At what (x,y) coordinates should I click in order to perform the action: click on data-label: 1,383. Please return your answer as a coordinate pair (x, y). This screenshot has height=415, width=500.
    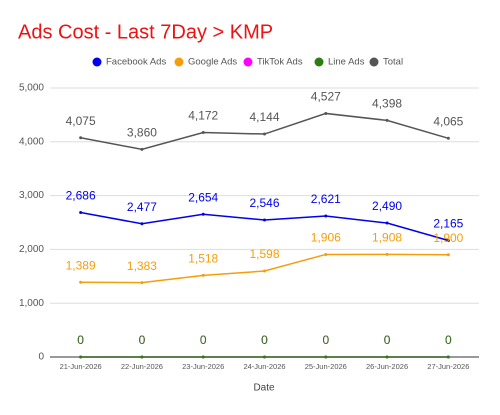
    Looking at the image, I should click on (142, 266).